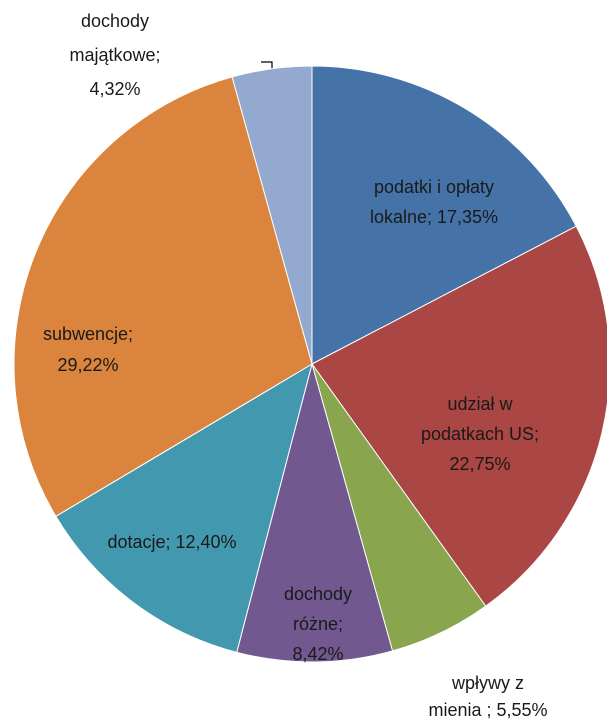  I want to click on data-label: 29,22%, so click(87, 365).